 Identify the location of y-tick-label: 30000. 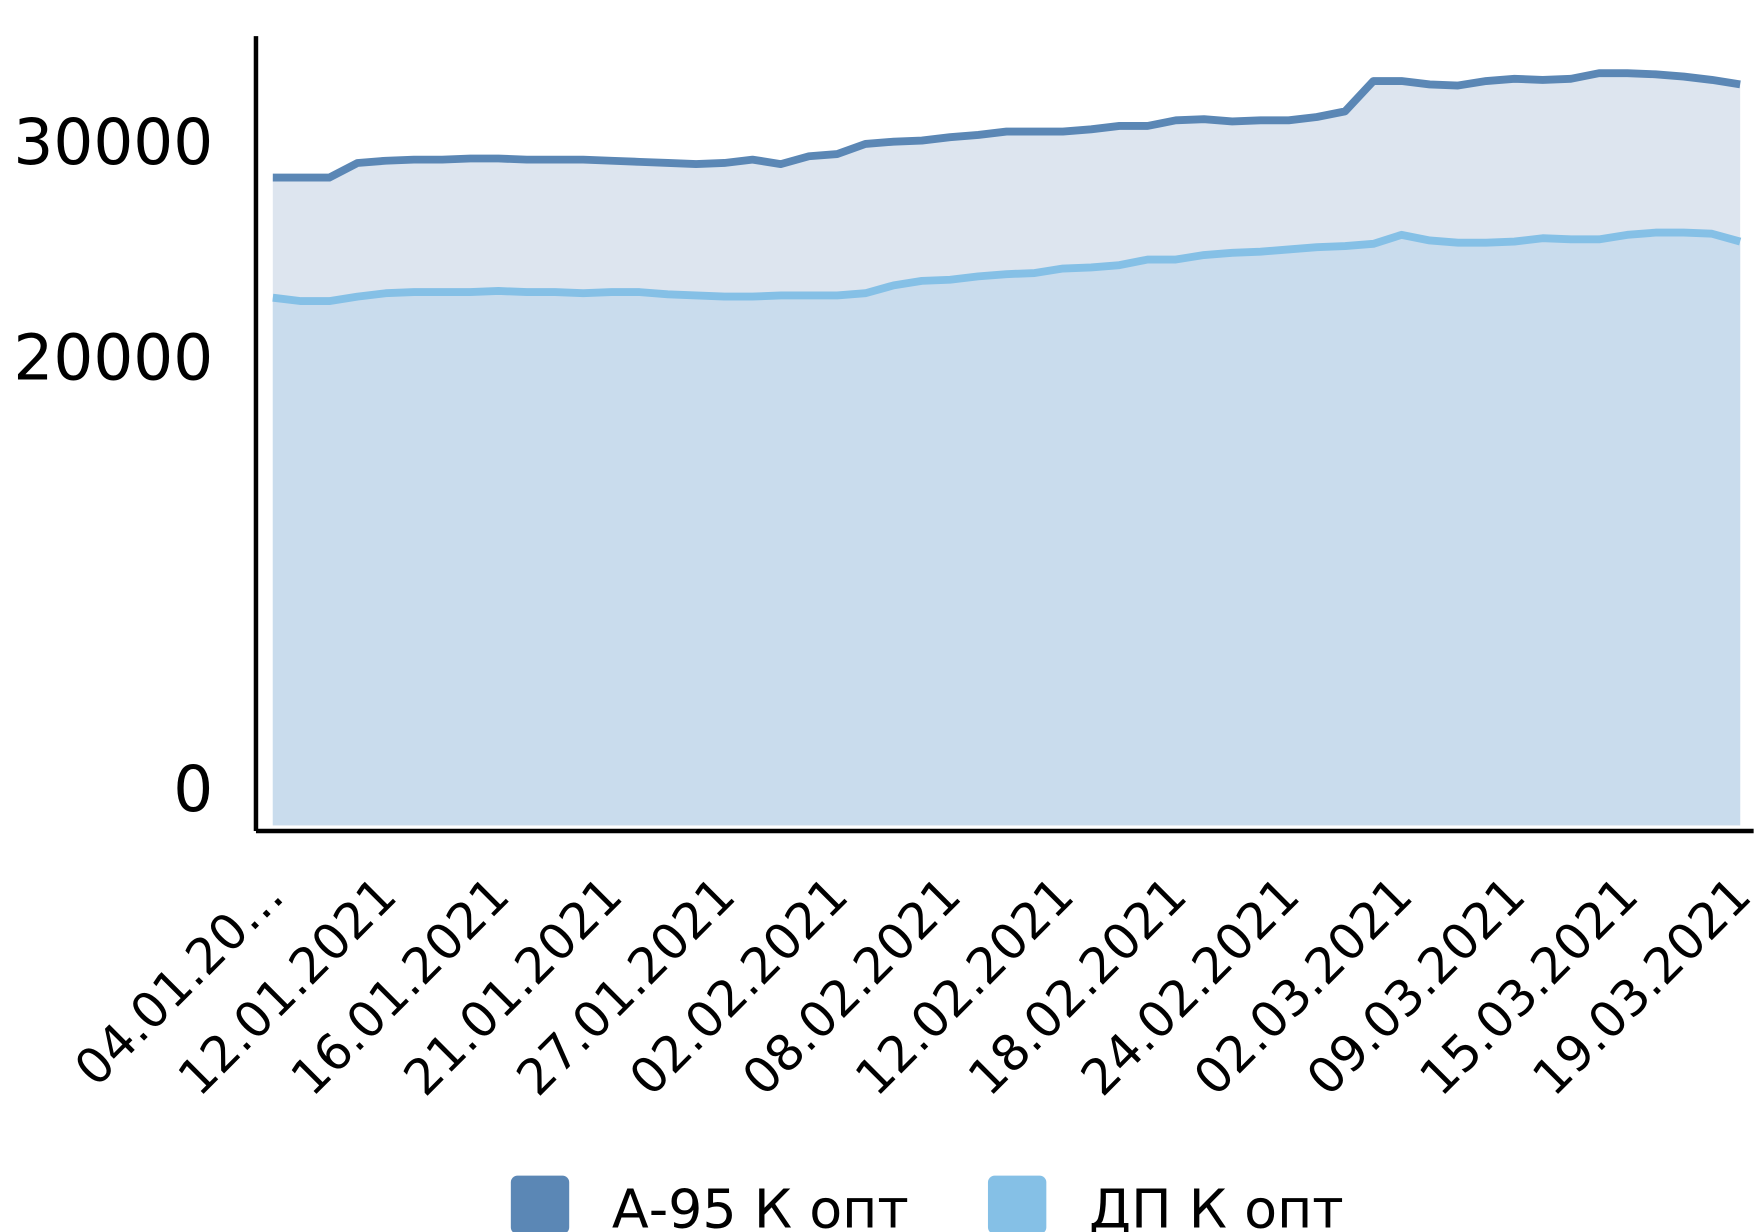
(113, 142).